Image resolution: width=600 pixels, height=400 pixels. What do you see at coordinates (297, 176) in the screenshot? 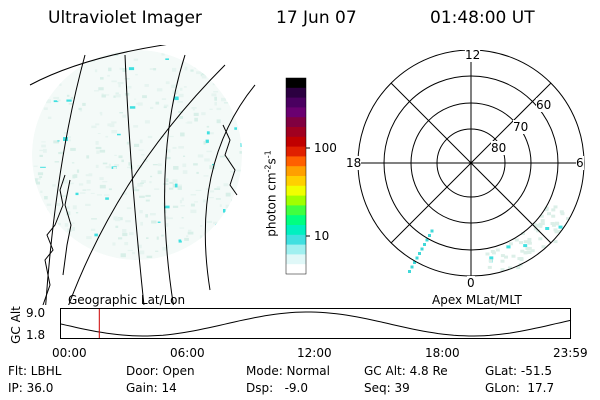
I see `colorbar` at bounding box center [297, 176].